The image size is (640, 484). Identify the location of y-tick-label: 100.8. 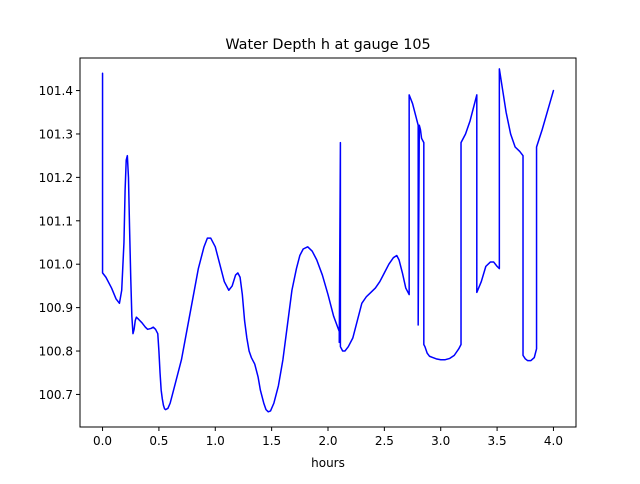
(56, 352).